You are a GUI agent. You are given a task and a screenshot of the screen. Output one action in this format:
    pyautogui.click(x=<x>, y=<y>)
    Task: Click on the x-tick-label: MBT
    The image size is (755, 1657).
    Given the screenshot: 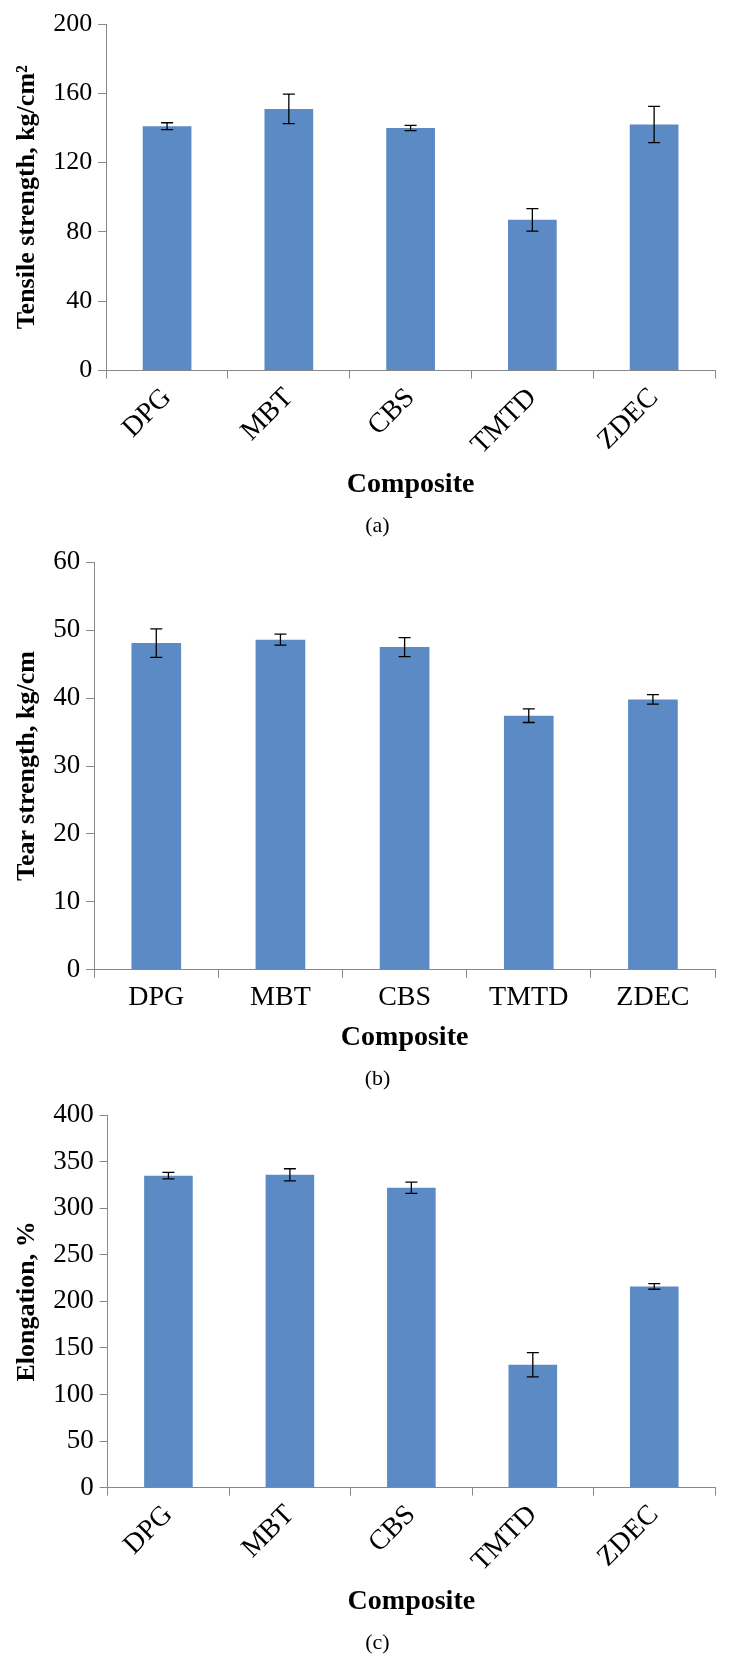 What is the action you would take?
    pyautogui.click(x=280, y=995)
    